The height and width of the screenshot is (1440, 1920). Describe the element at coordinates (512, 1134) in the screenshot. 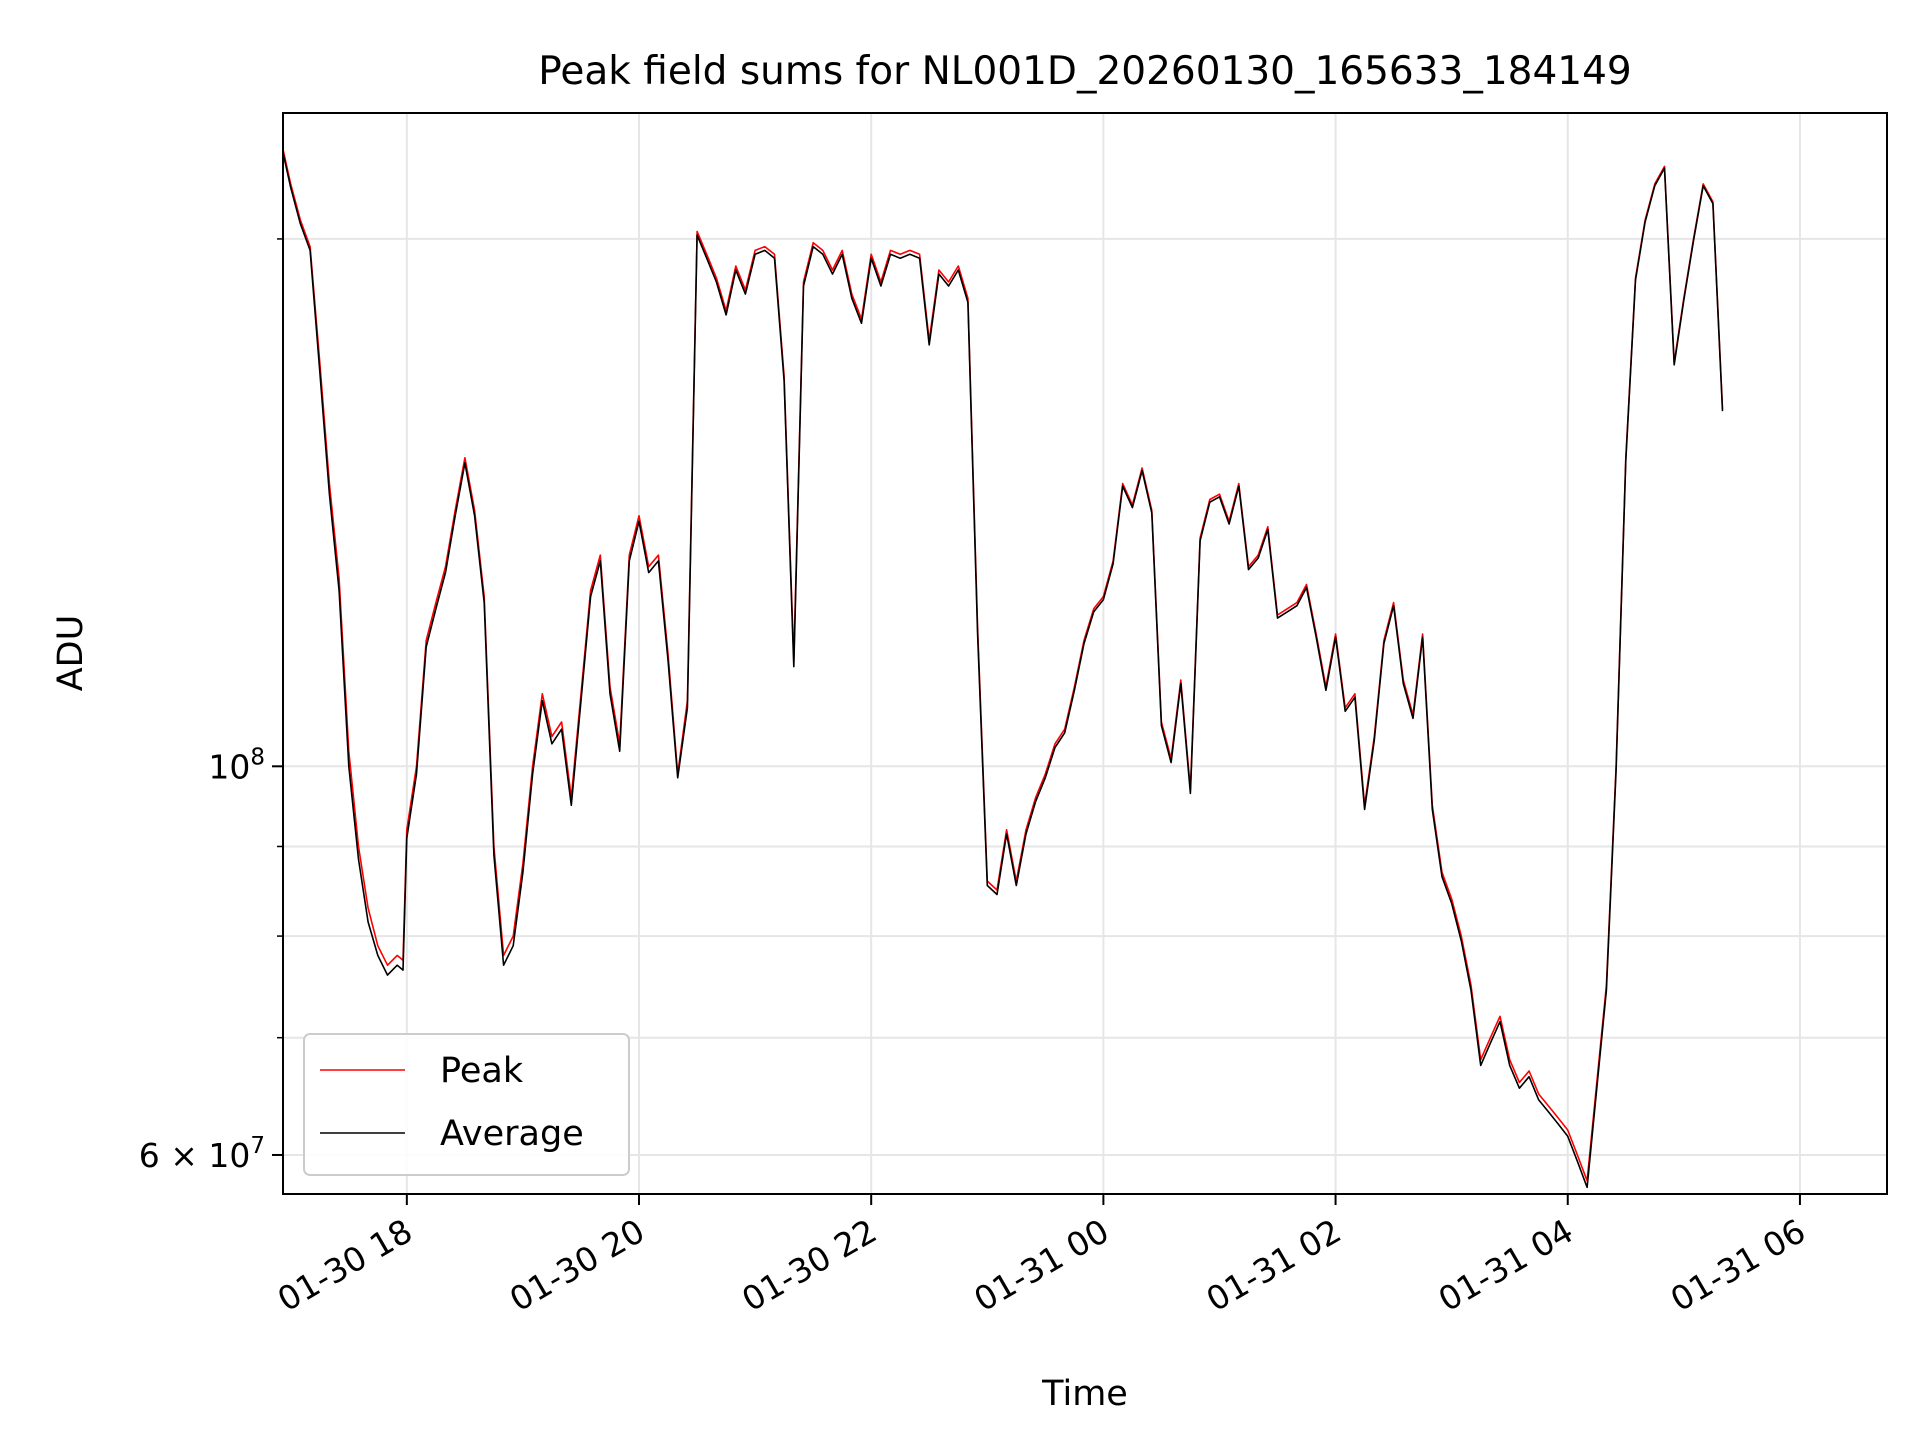

I see `legend-average-label: Average` at that location.